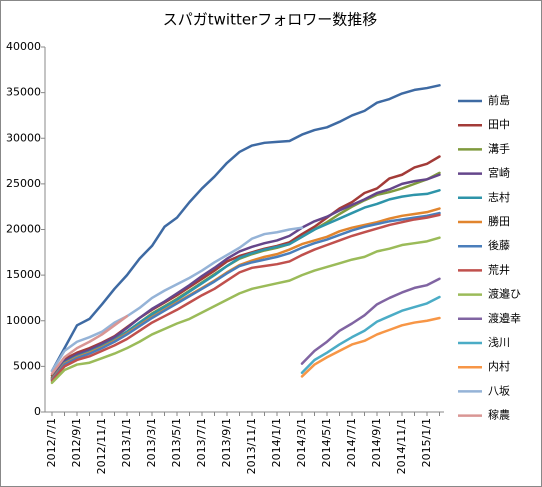  What do you see at coordinates (499, 124) in the screenshot?
I see `legend-label: 田中` at bounding box center [499, 124].